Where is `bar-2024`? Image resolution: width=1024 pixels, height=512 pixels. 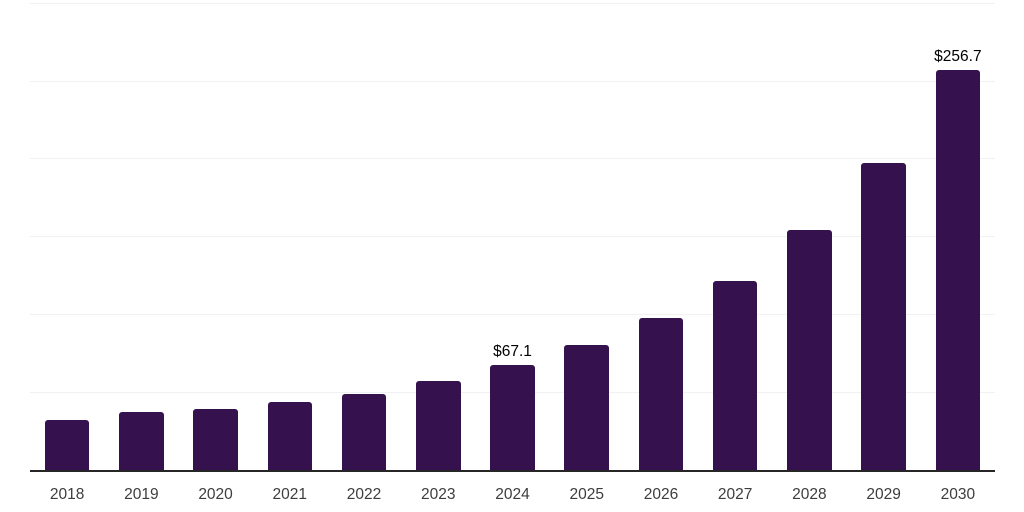 bar-2024 is located at coordinates (512, 417).